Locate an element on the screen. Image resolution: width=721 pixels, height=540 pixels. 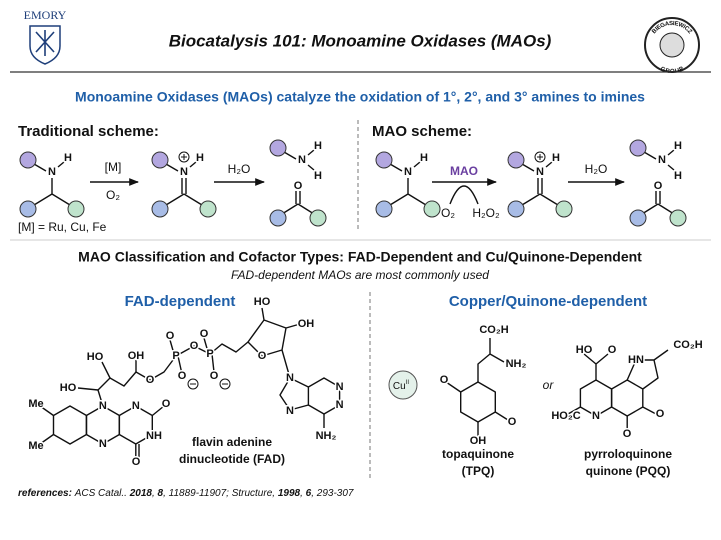
reference-part: , 293-307 is located at coordinates (332, 493).